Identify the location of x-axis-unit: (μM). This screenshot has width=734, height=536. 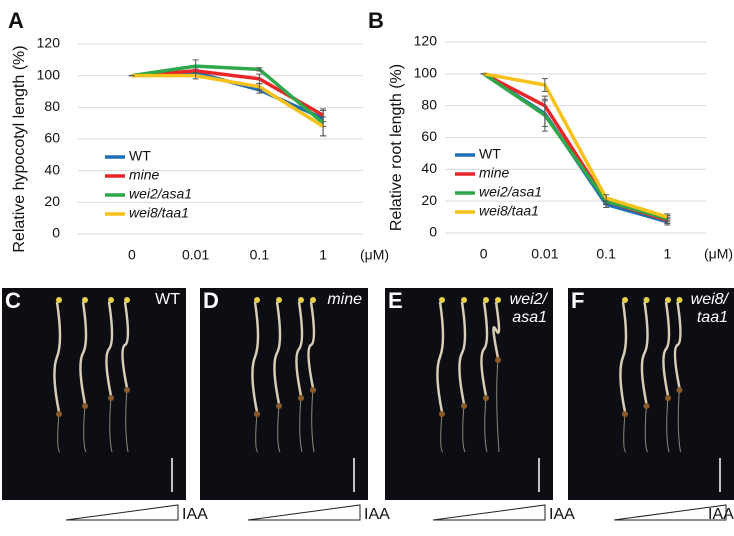
(718, 254).